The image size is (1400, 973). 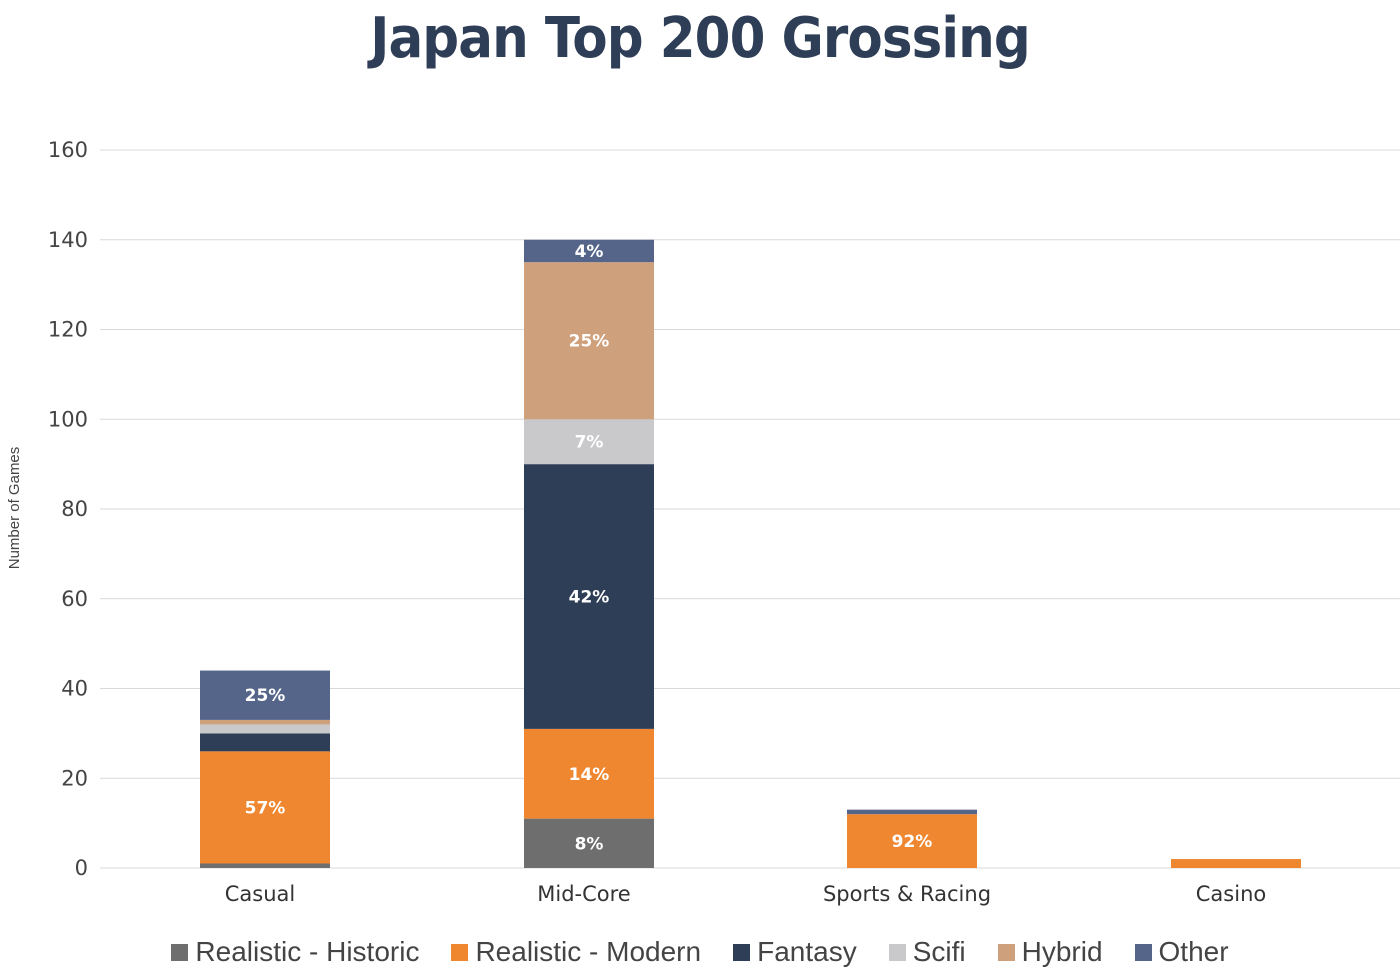 I want to click on y-tick-label: 80, so click(x=74, y=509).